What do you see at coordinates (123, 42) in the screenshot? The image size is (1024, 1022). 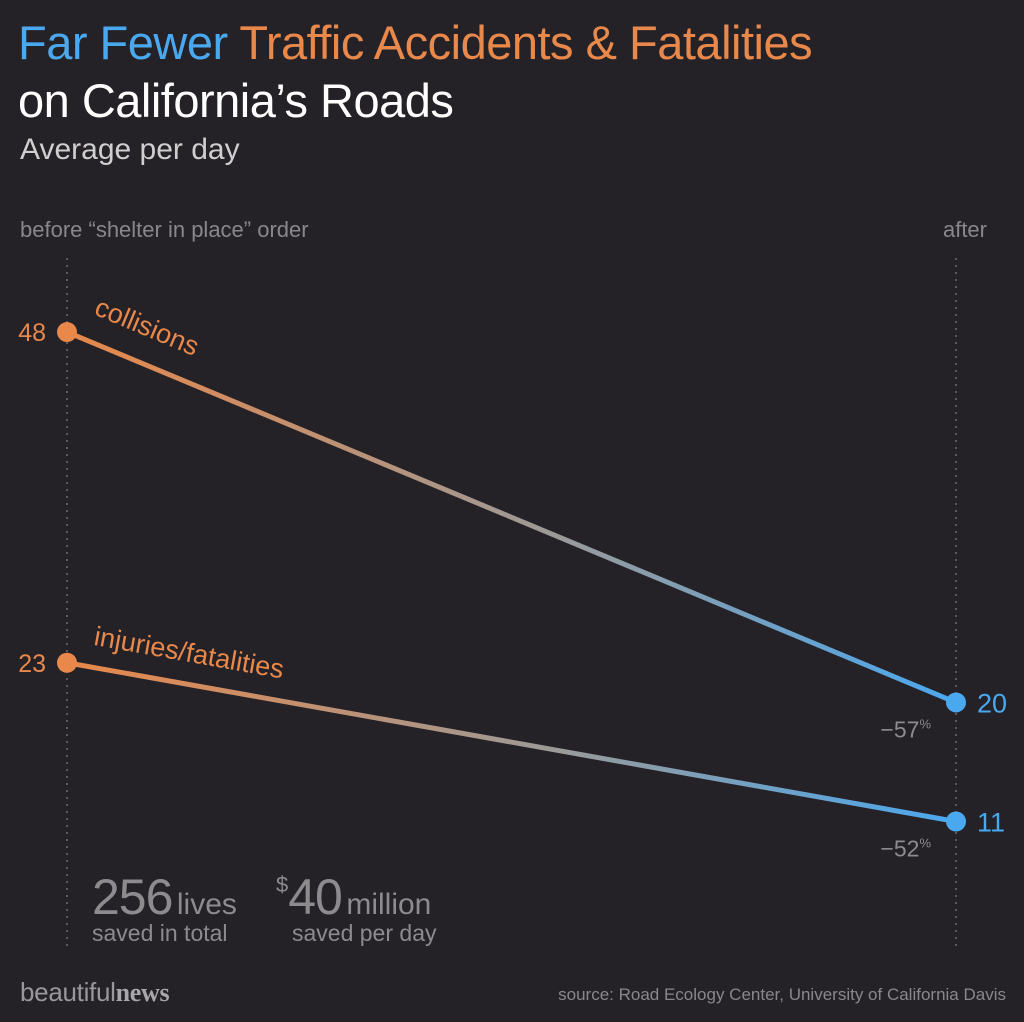 I see `title-far-fewer: Far Fewer` at bounding box center [123, 42].